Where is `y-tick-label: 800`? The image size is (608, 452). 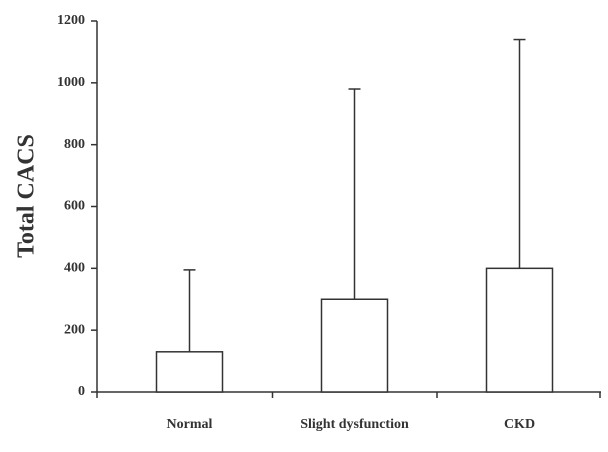
y-tick-label: 800 is located at coordinates (74, 144).